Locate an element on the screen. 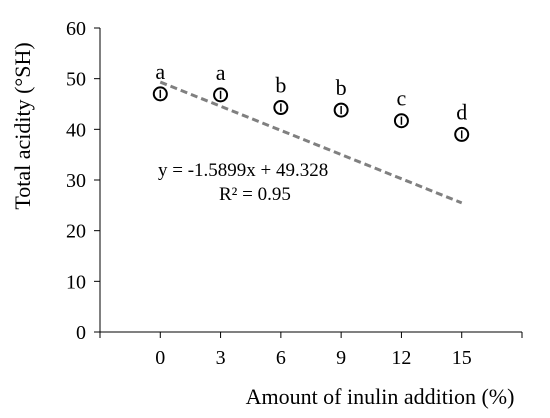 Image resolution: width=550 pixels, height=418 pixels. x-tick-label: 6 is located at coordinates (281, 358).